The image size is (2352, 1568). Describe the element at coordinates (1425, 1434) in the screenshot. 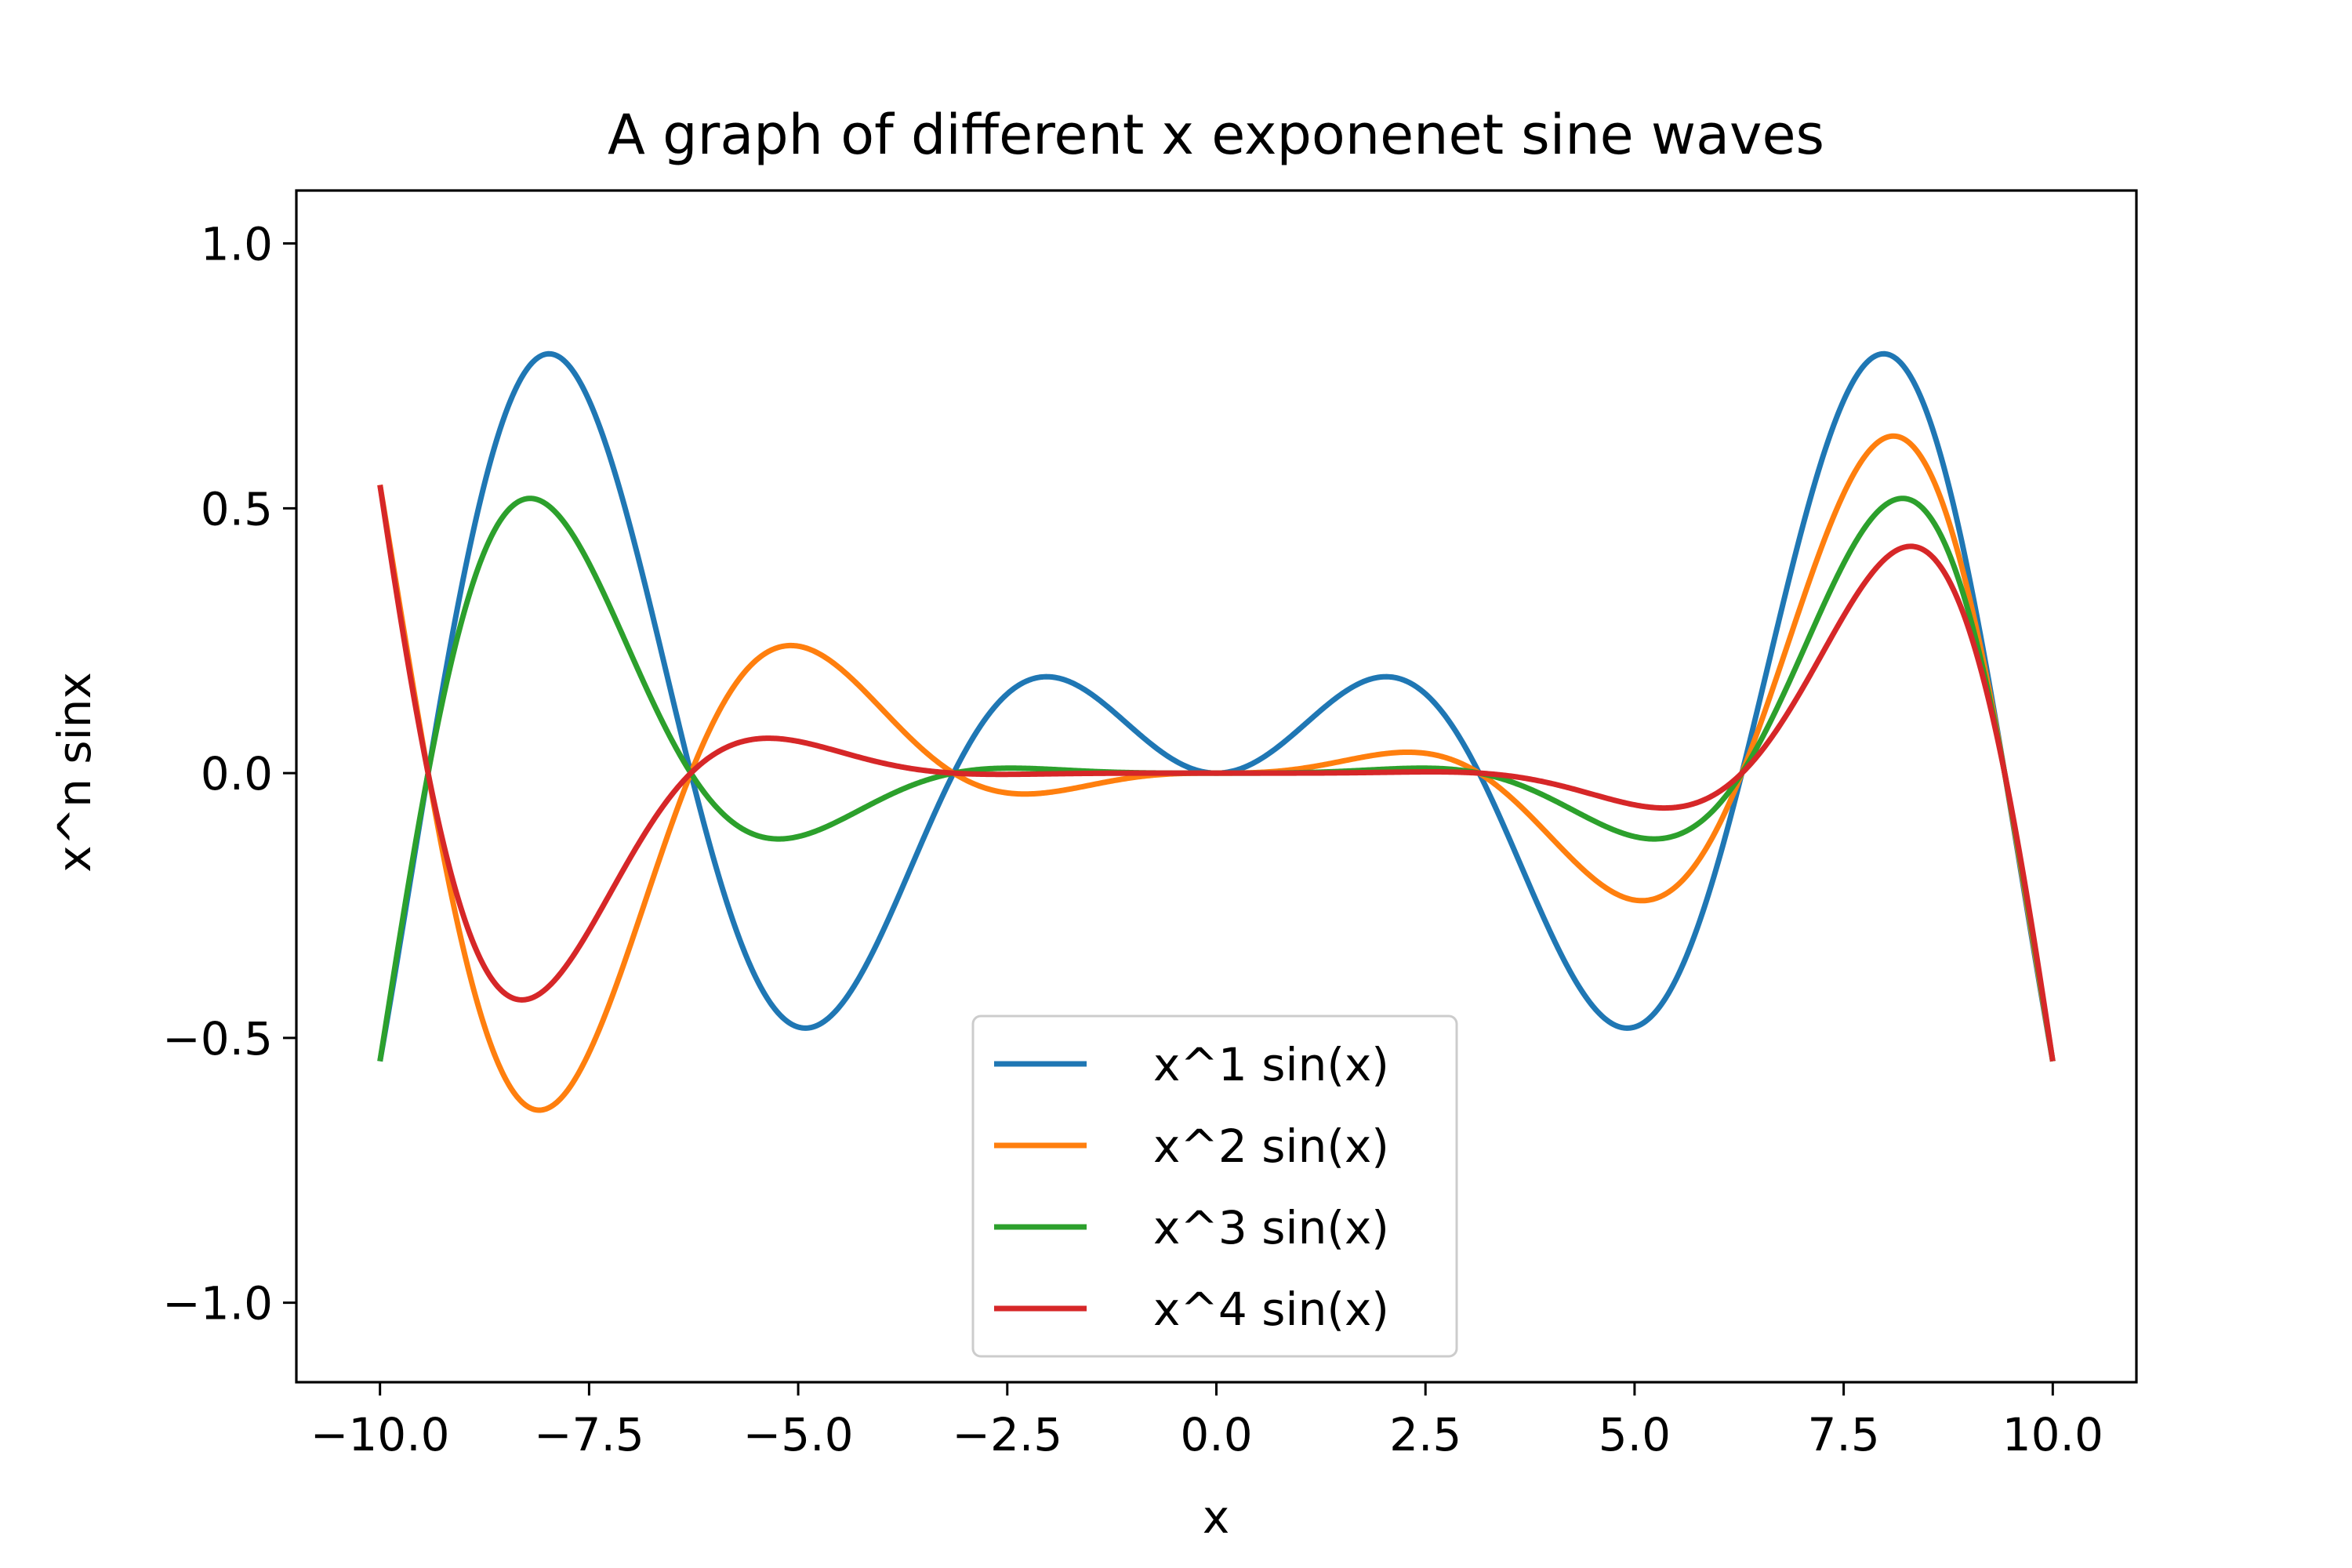

I see `x-tick-label: 2.5` at that location.